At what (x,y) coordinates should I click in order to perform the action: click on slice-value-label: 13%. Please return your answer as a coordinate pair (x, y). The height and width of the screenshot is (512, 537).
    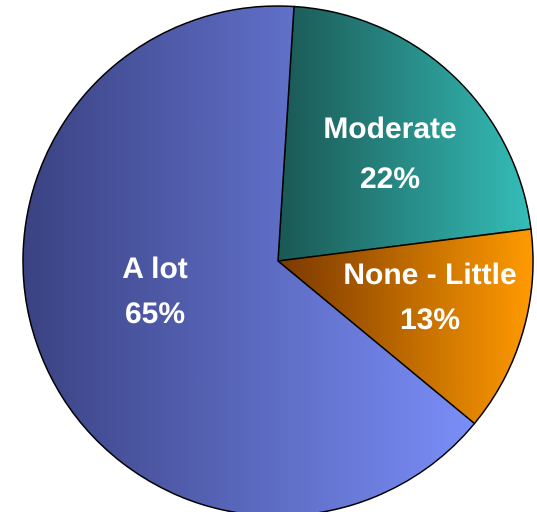
    Looking at the image, I should click on (430, 319).